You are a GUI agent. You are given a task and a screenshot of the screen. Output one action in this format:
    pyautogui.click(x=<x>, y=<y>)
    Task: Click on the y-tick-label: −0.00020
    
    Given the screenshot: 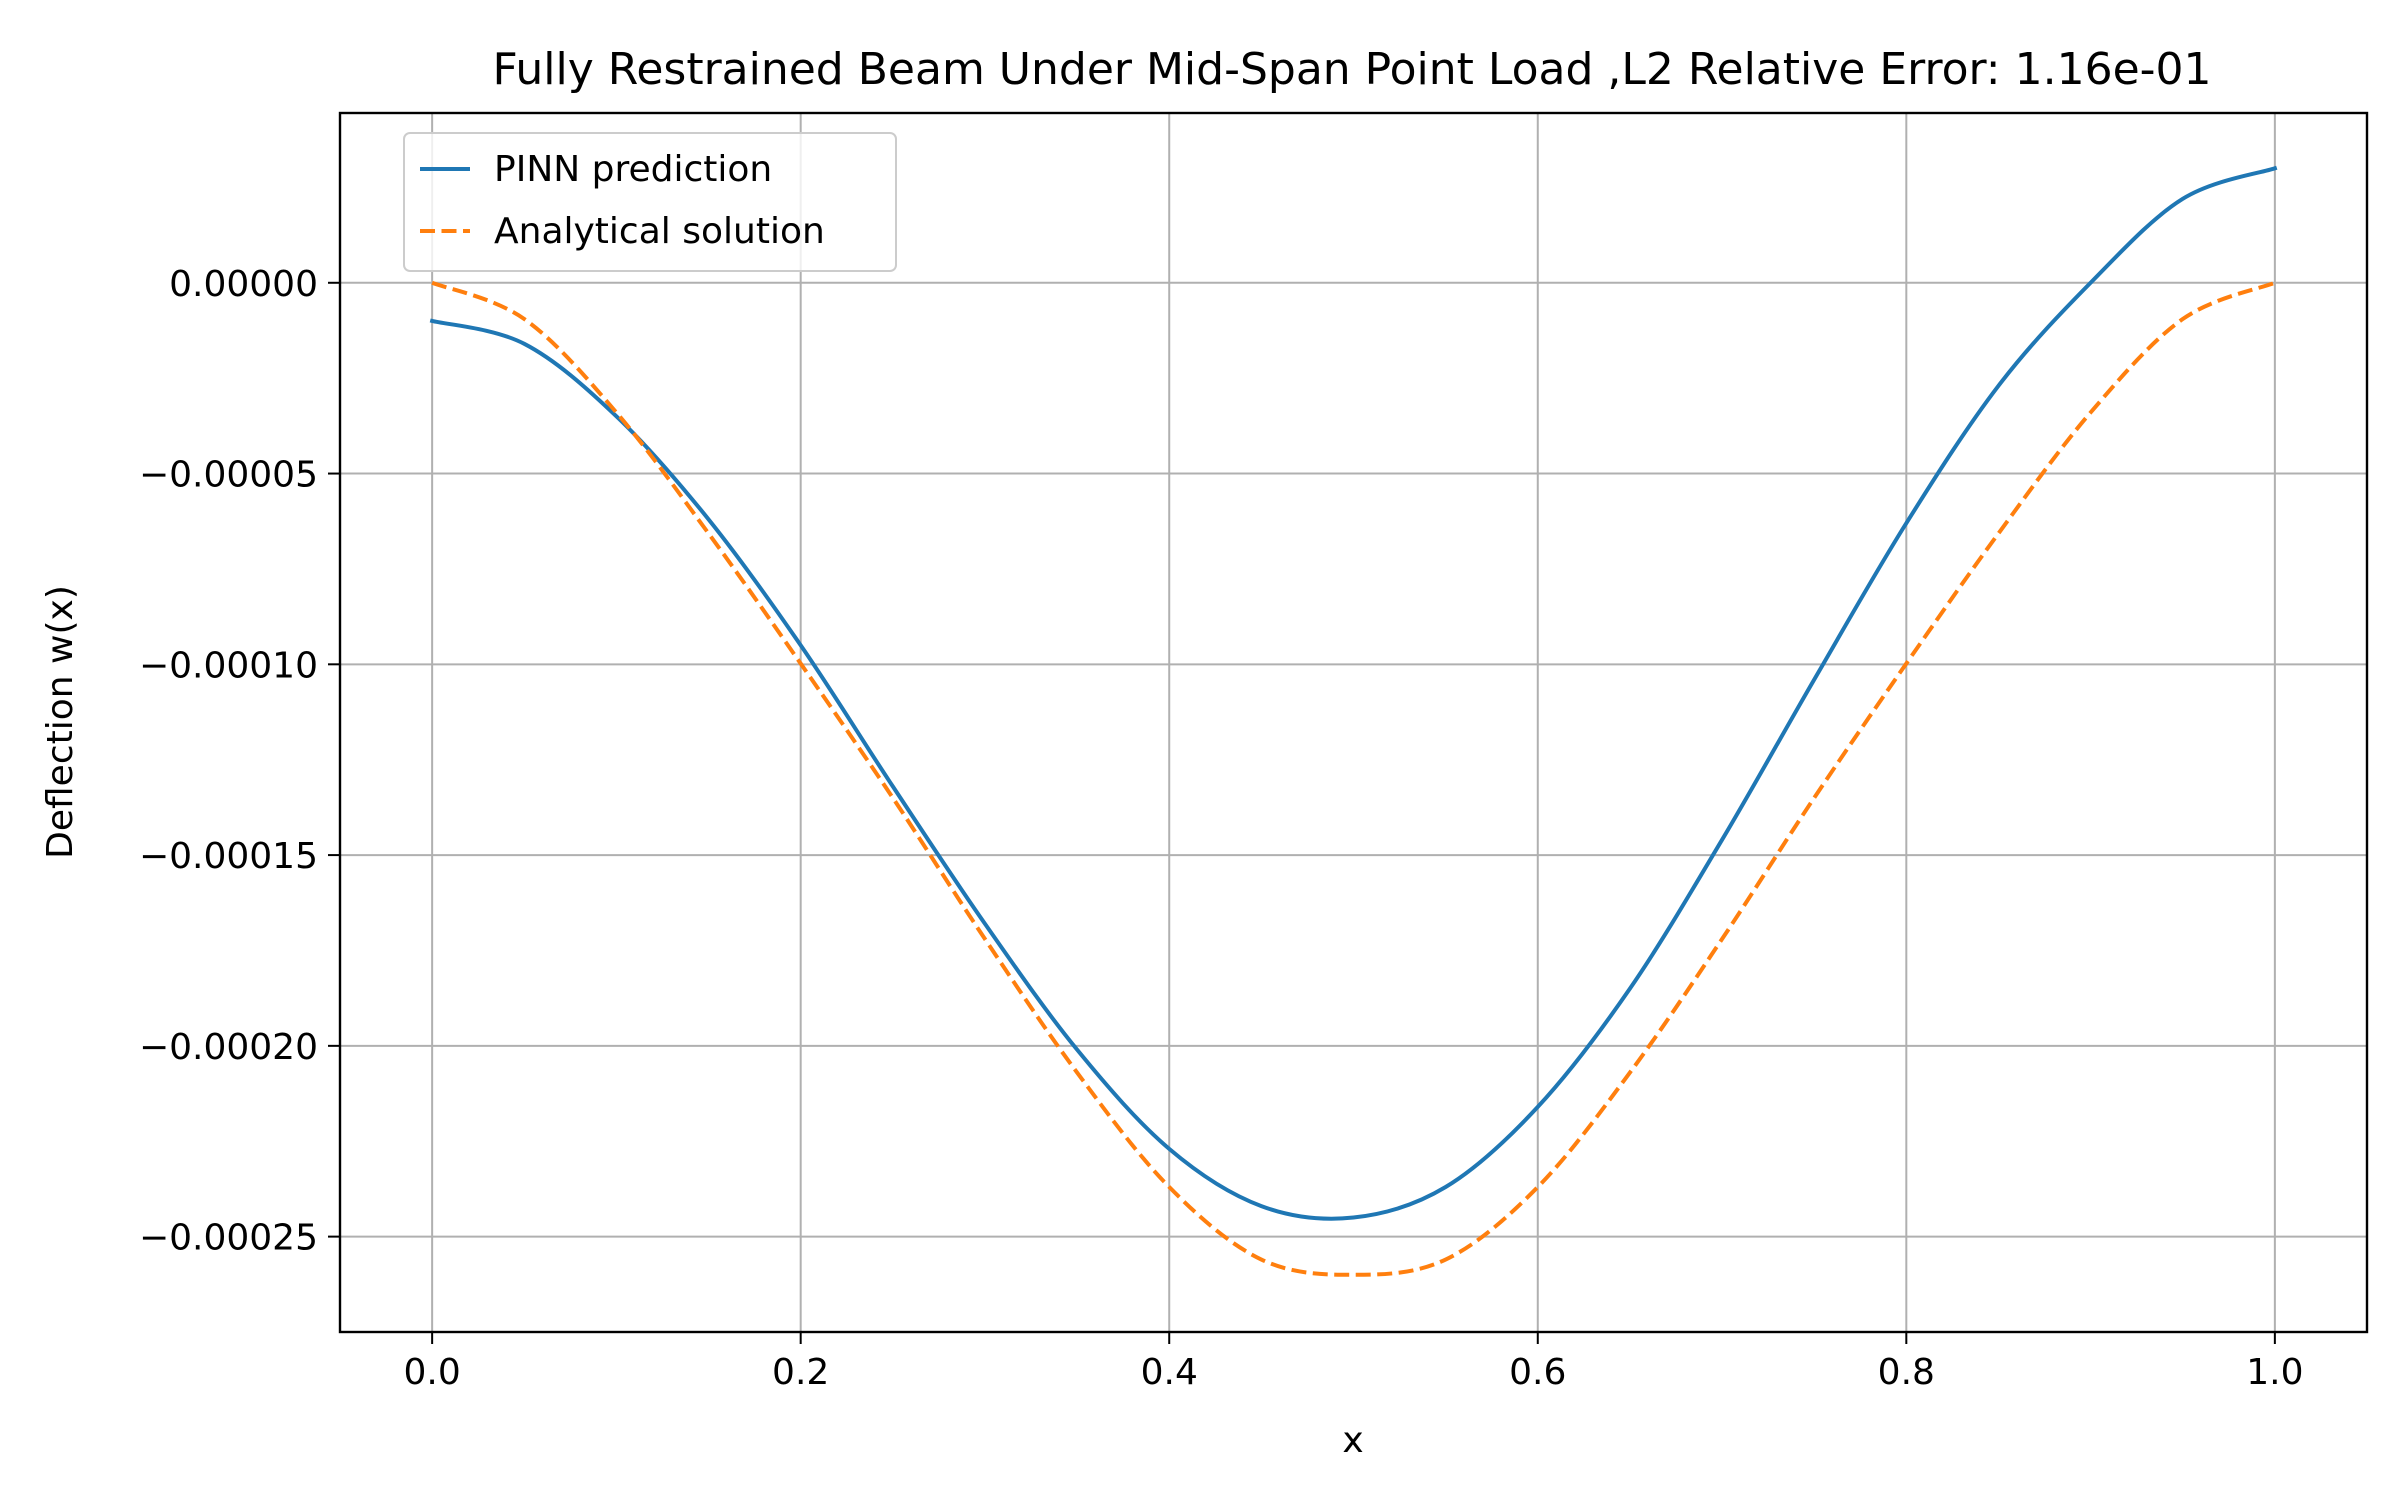 What is the action you would take?
    pyautogui.click(x=228, y=1047)
    